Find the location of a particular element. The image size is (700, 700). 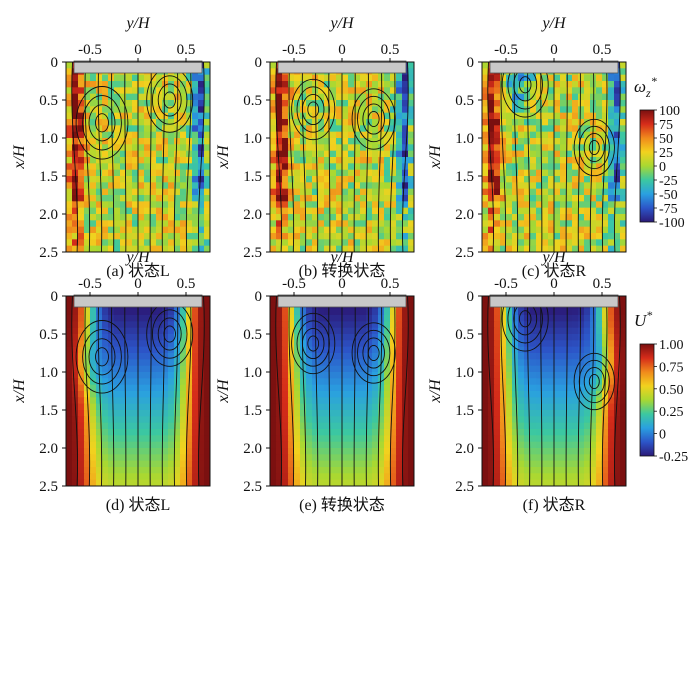

colorbar-tick-label: 1.00 is located at coordinates (671, 345).